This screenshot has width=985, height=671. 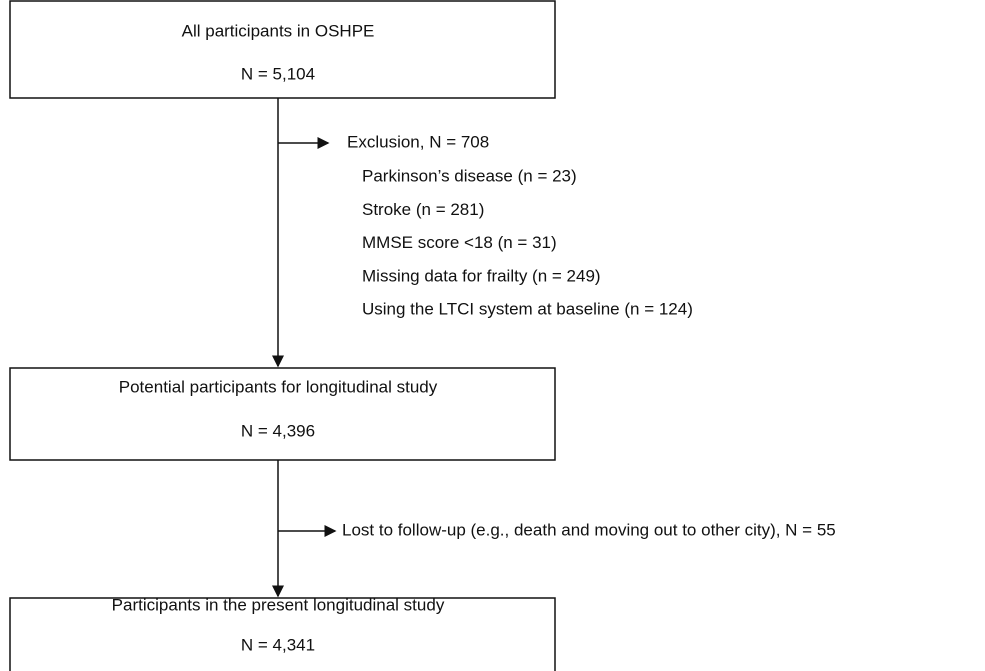 I want to click on exclusion-label: Exclusion, N = 708, so click(x=418, y=141).